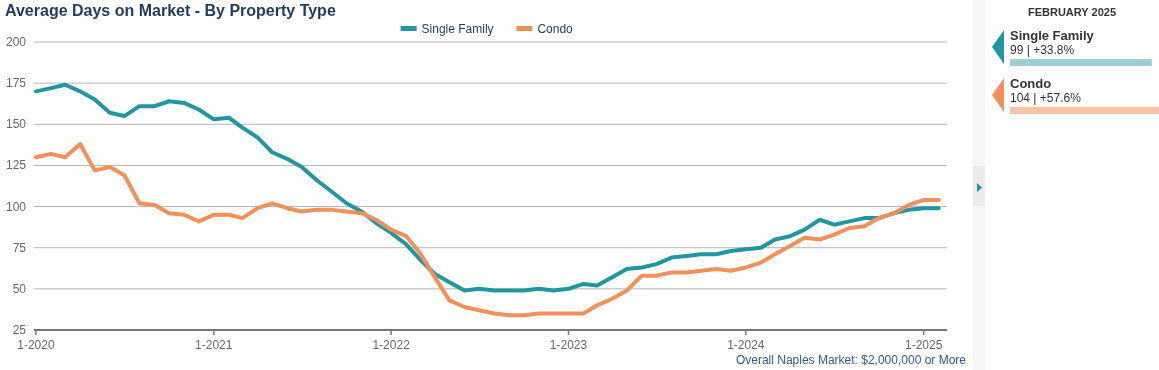 The image size is (1159, 370). What do you see at coordinates (19, 288) in the screenshot?
I see `y-tick-label: 50` at bounding box center [19, 288].